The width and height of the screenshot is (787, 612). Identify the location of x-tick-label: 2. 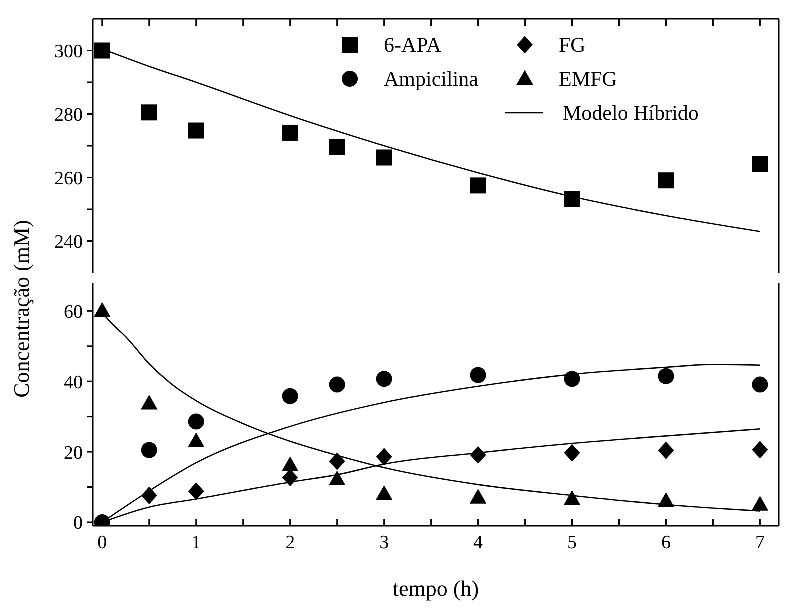
(291, 543).